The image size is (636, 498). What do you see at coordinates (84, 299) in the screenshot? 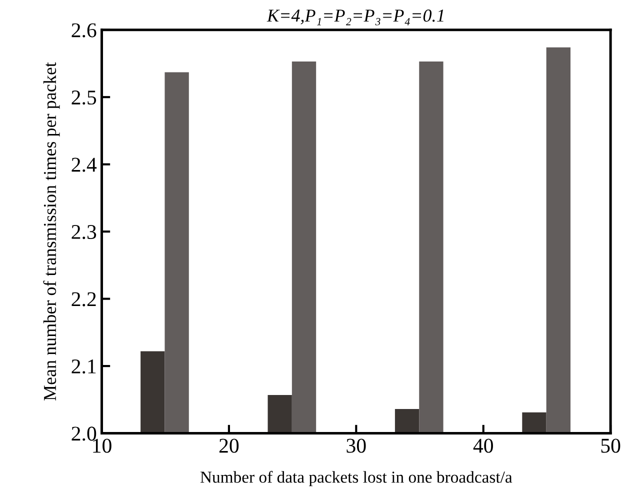
I see `y-tick-label: 2.2` at bounding box center [84, 299].